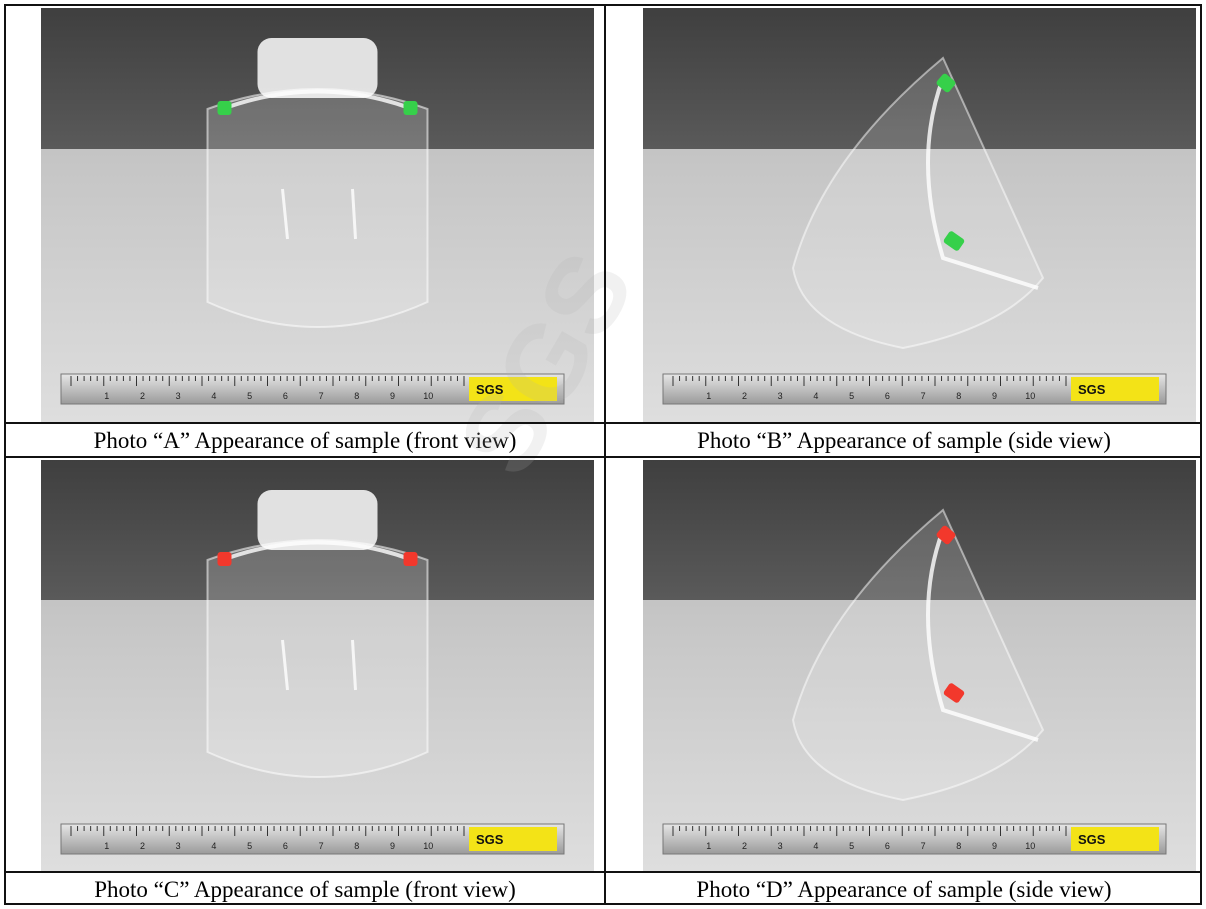  I want to click on table-row-divider-b, so click(603, 457).